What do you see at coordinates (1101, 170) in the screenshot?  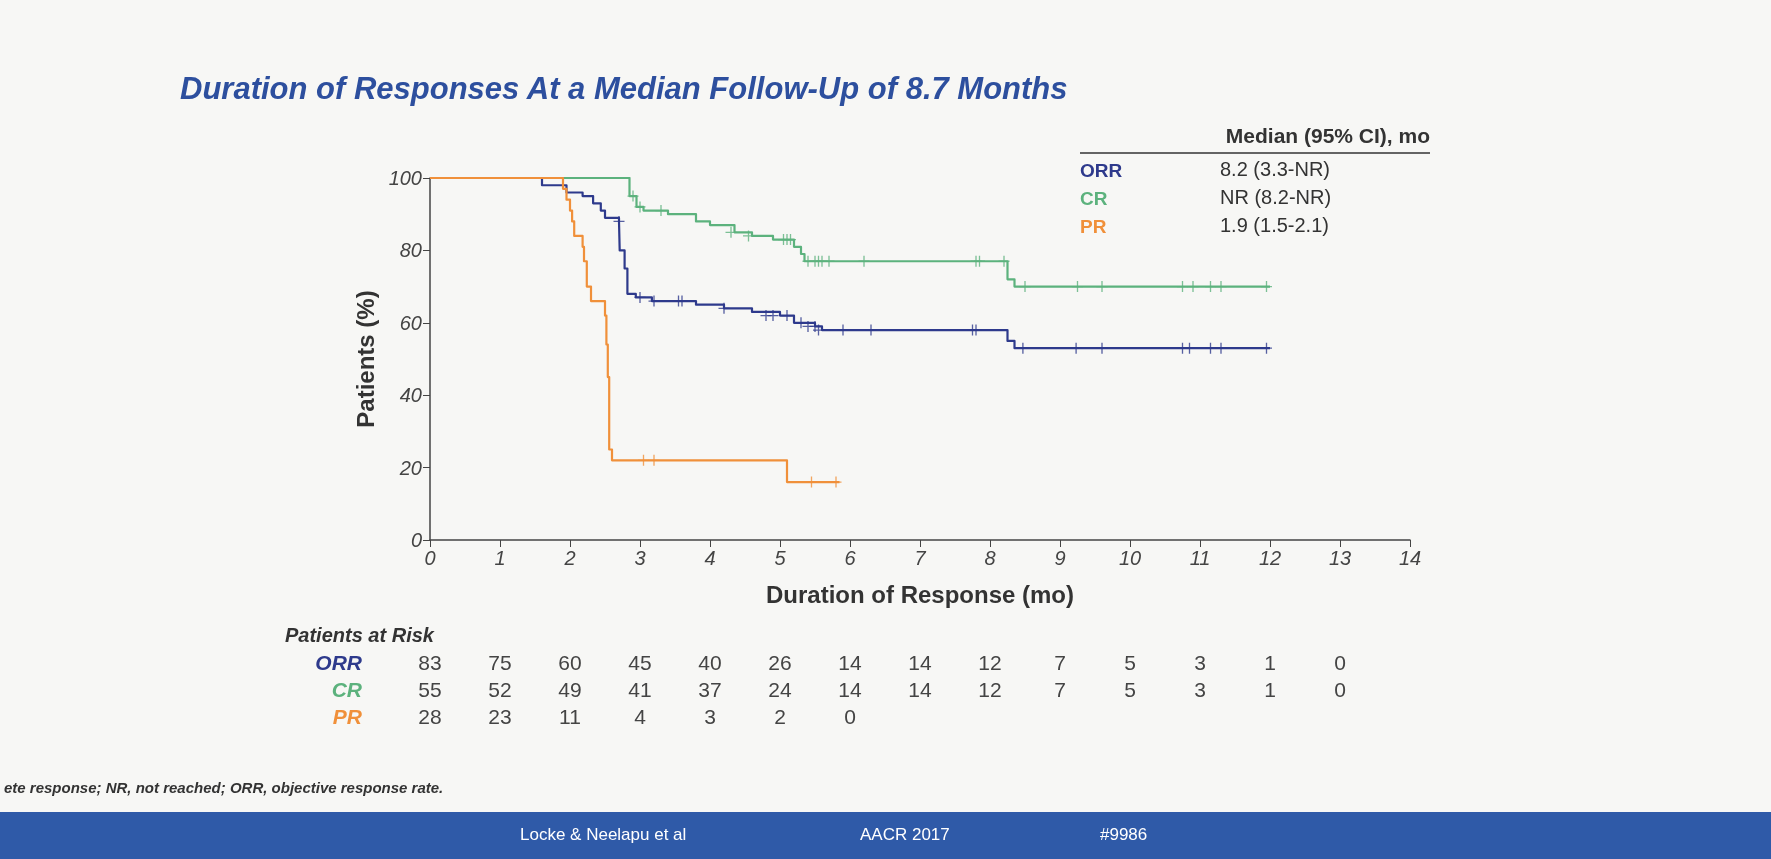 I see `text: ORR` at bounding box center [1101, 170].